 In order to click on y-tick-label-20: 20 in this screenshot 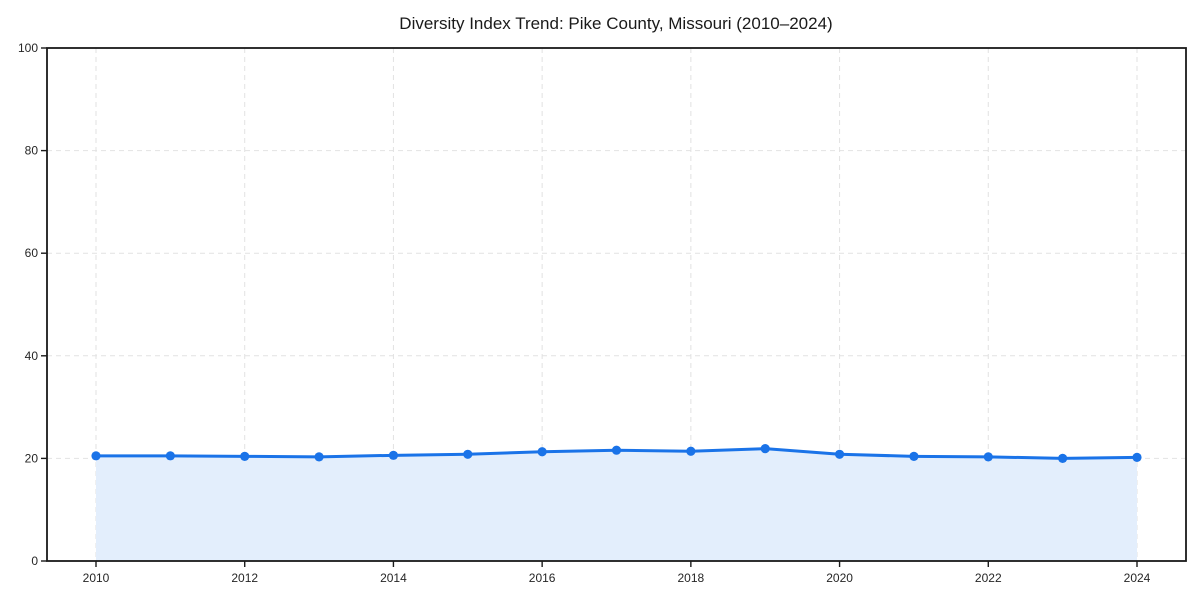, I will do `click(32, 458)`.